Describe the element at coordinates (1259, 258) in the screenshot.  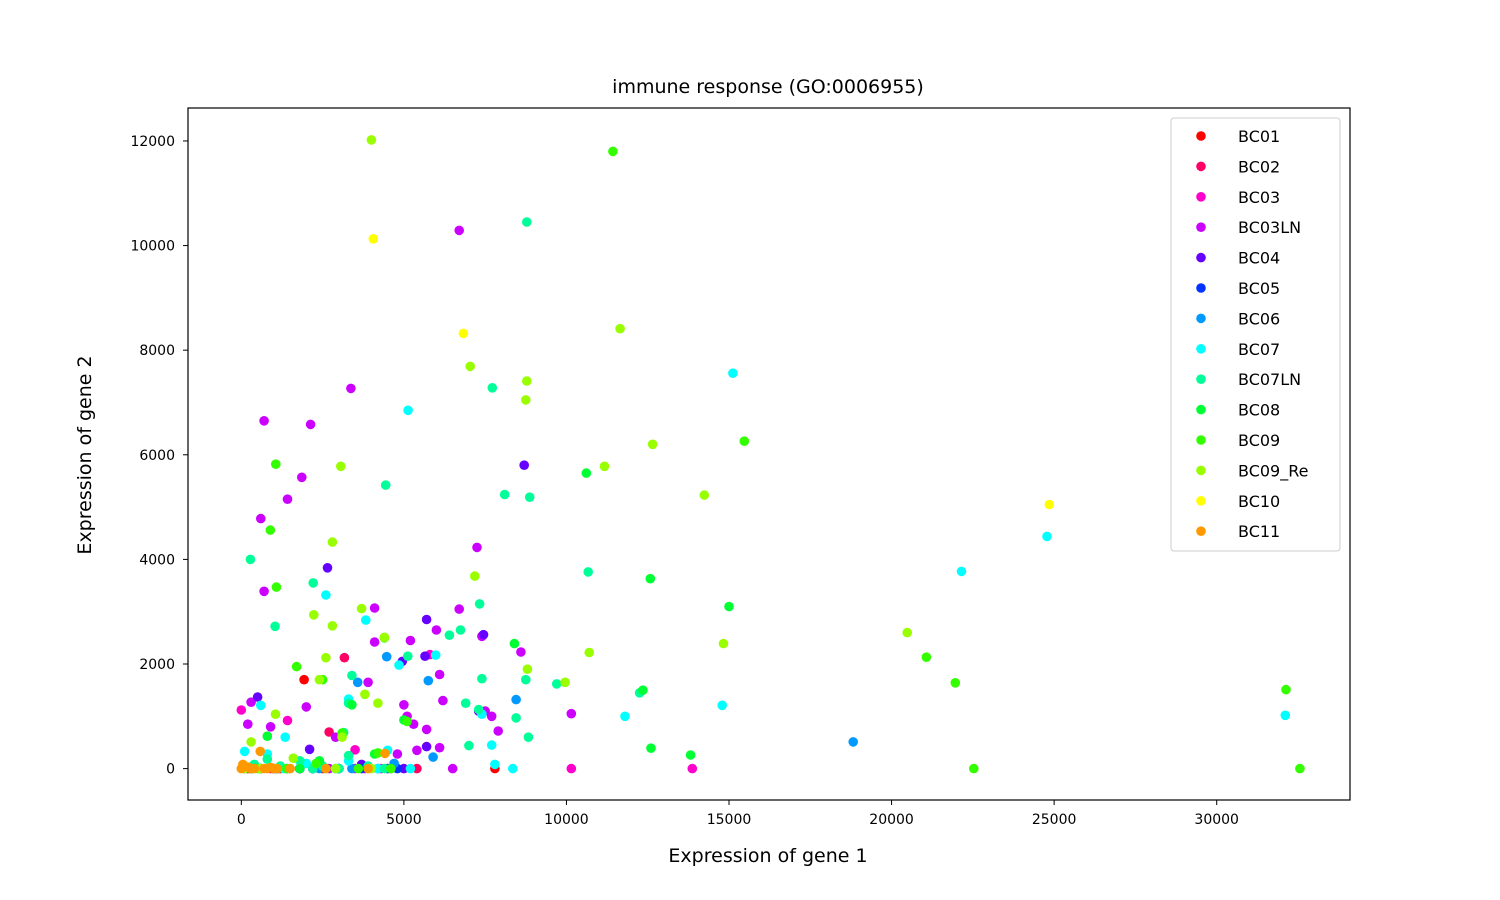
I see `legend-label: BC04` at that location.